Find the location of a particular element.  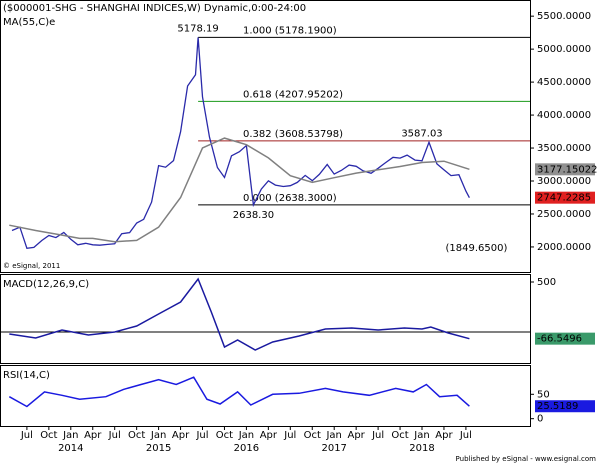

annotation: (1849.6500) is located at coordinates (476, 248).